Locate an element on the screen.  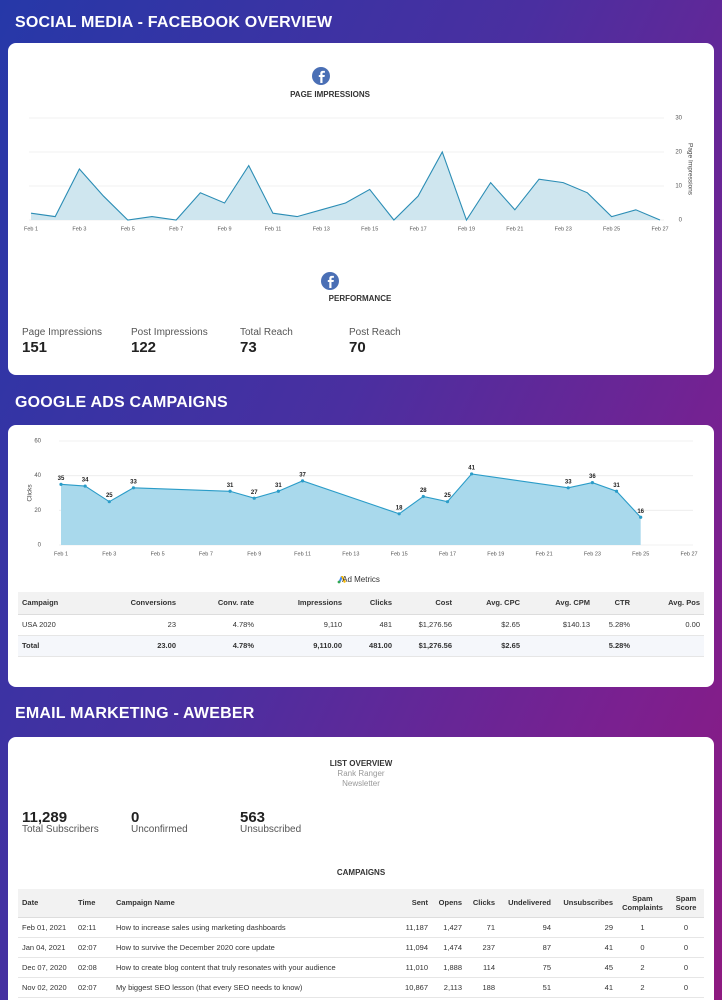
list-name: Newsletter is located at coordinates (361, 783).